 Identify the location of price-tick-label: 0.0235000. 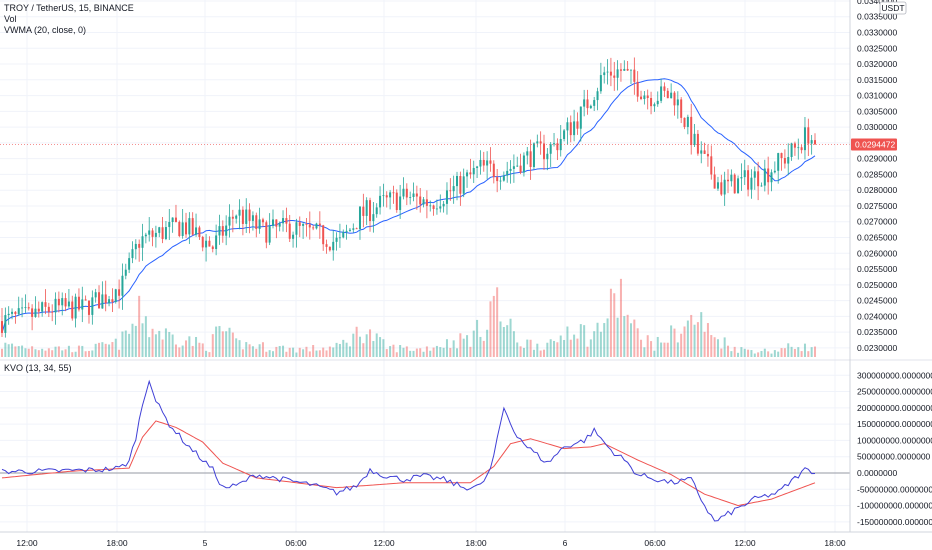
(877, 332).